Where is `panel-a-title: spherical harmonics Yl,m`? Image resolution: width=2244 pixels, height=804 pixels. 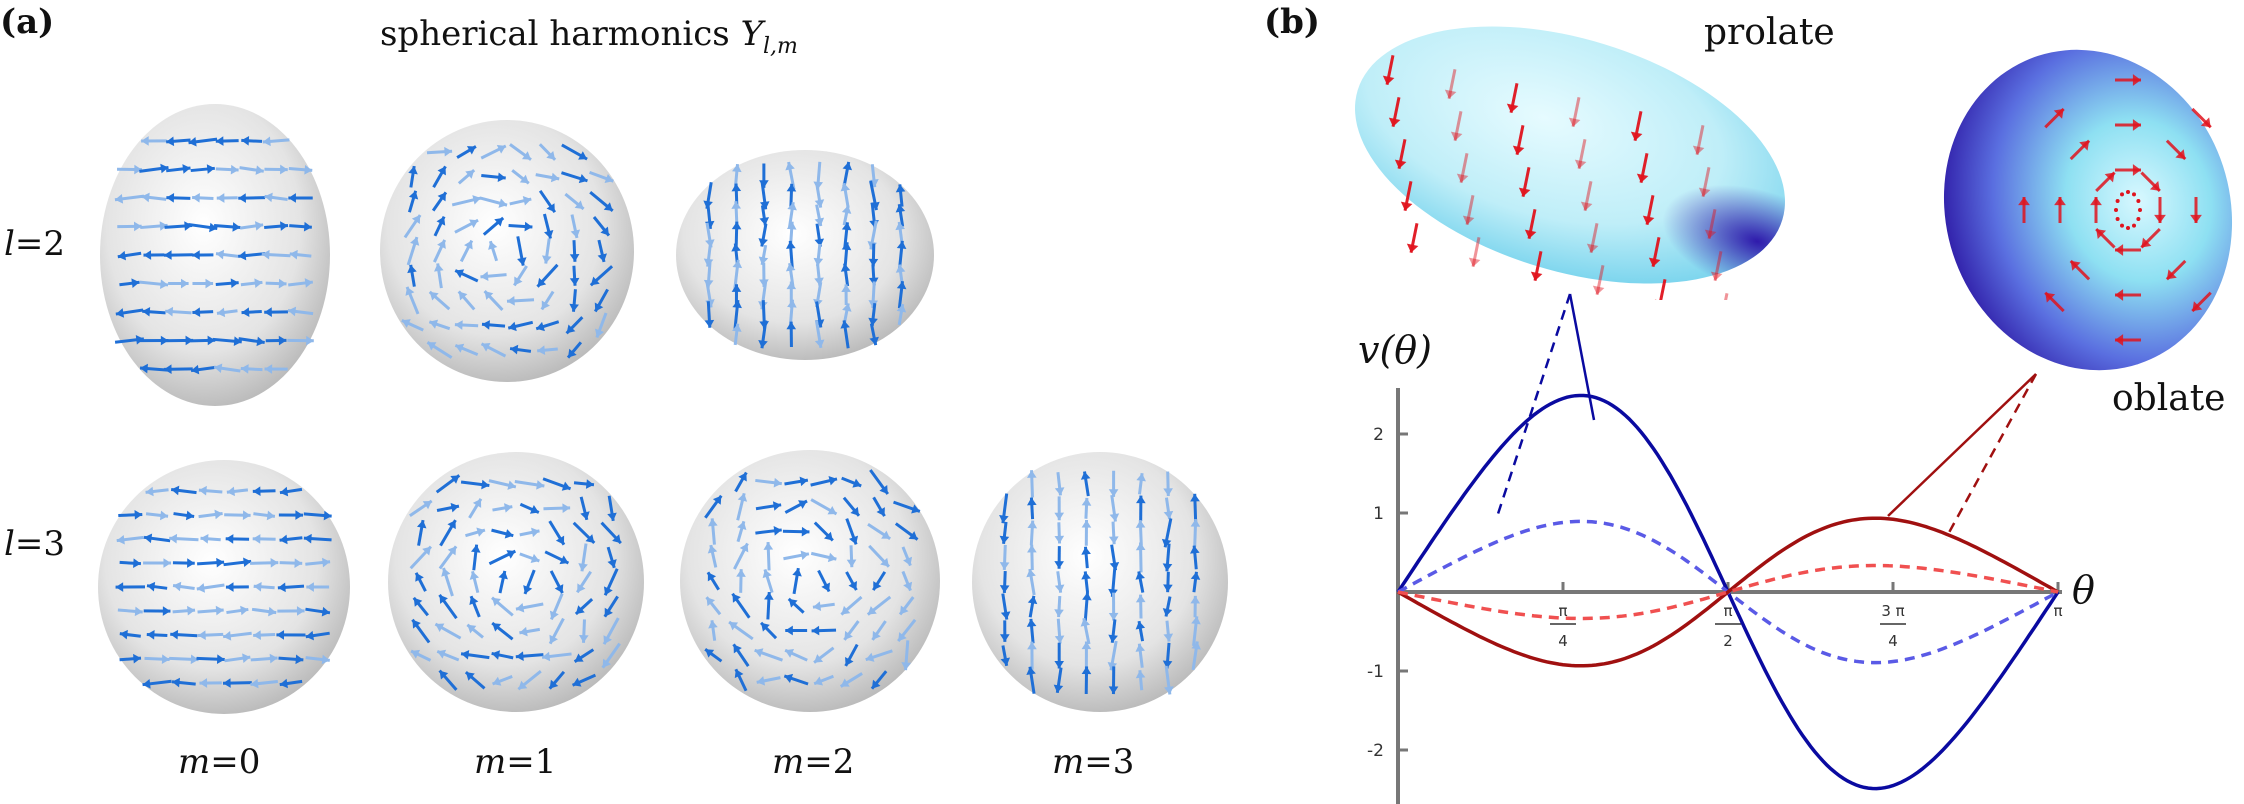
panel-a-title: spherical harmonics Yl,m is located at coordinates (589, 36).